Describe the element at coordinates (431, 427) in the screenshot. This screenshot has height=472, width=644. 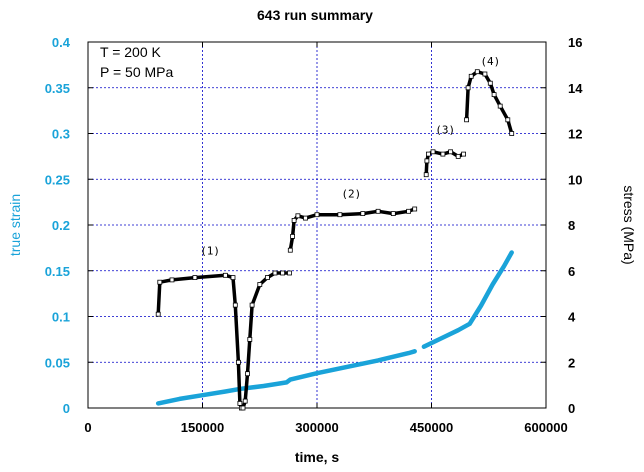
I see `x-tick-label: 450000` at that location.